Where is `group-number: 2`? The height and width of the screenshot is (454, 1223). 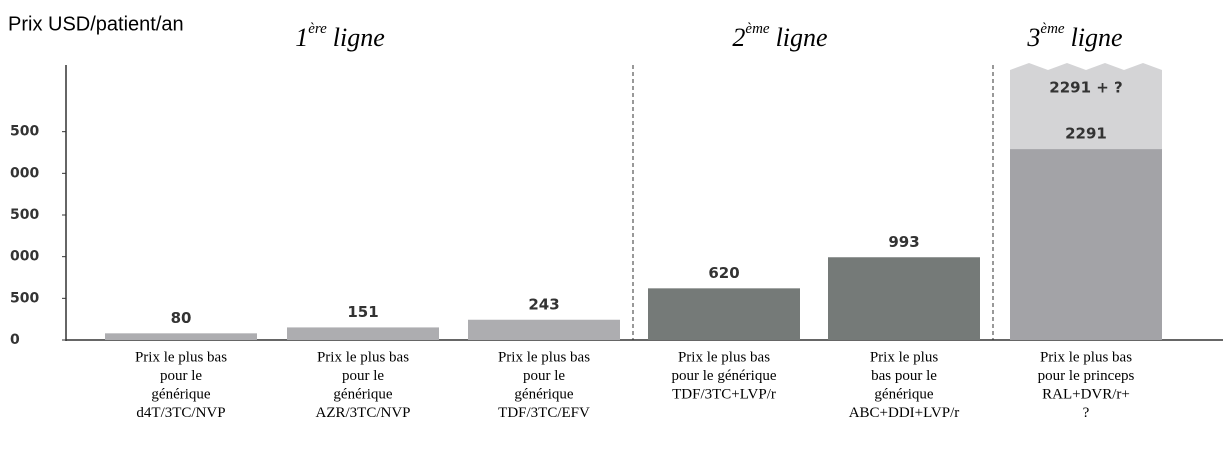 group-number: 2 is located at coordinates (738, 37).